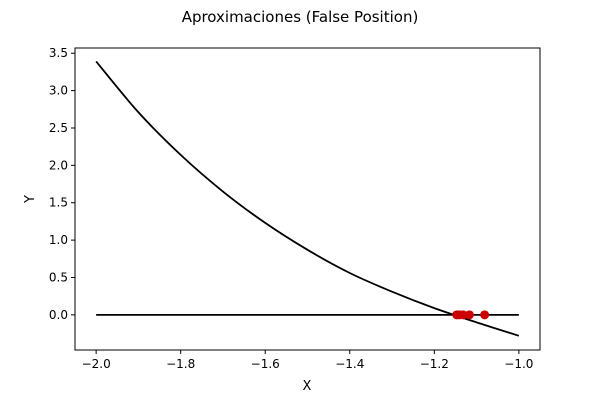  Describe the element at coordinates (307, 386) in the screenshot. I see `x-axis-label: X` at that location.